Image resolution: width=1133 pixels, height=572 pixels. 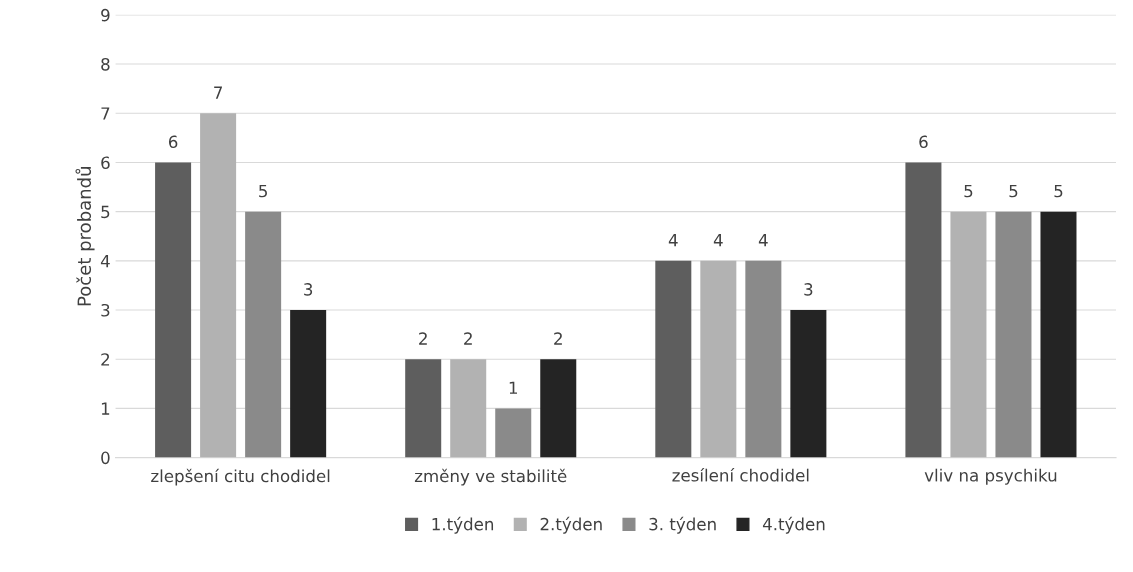 I want to click on data-label: 1, so click(x=513, y=387).